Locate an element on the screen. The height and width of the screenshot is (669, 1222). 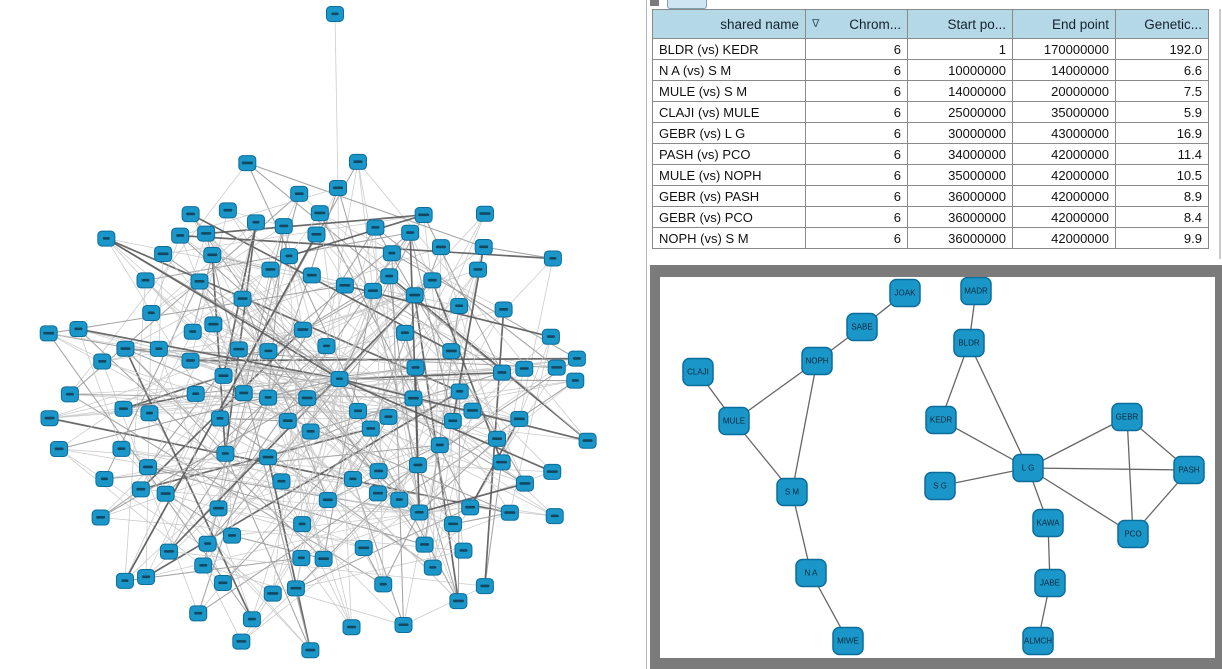
table-row: GEBR (vs) PCO 6 36000000 42000000 8.4 is located at coordinates (936, 217).